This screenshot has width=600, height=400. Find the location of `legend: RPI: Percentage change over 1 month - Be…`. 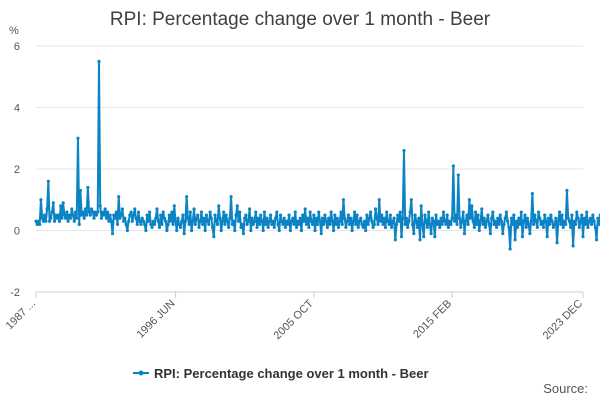

legend: RPI: Percentage change over 1 month - Be… is located at coordinates (281, 373).